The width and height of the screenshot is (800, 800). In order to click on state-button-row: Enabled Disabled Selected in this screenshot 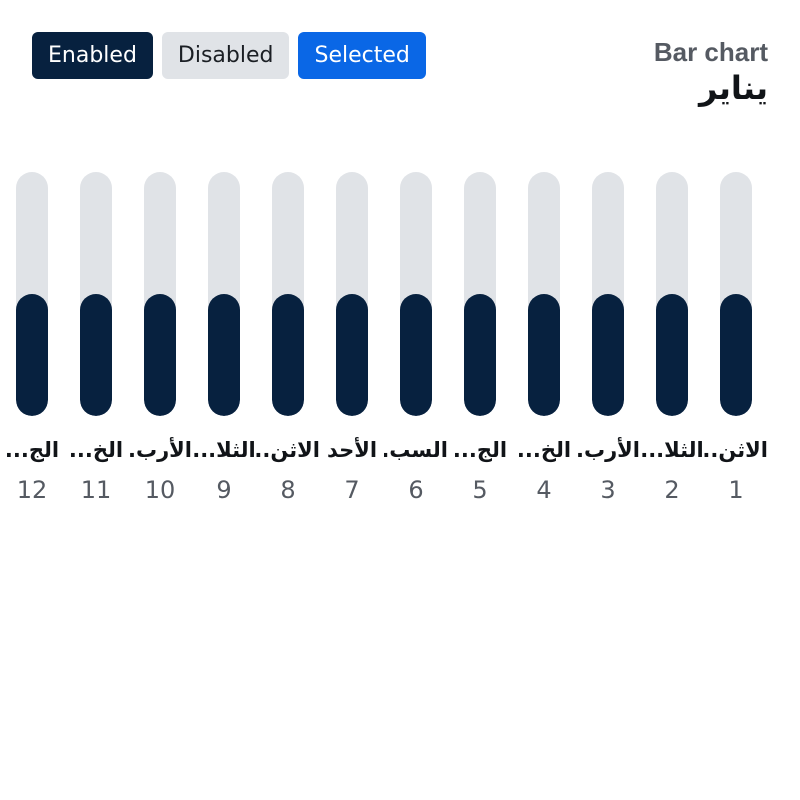, I will do `click(229, 55)`.